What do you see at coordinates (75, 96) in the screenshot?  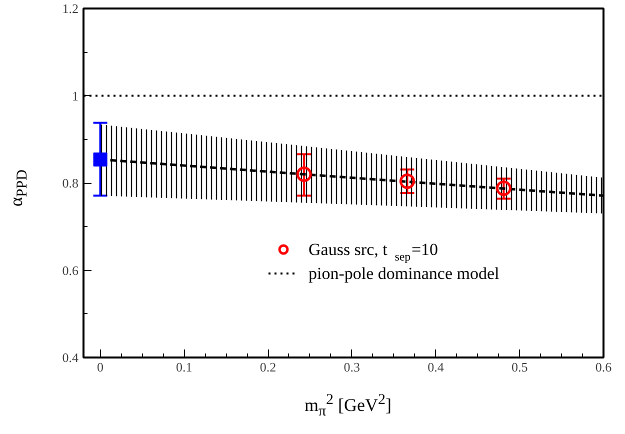 I see `y-tick-label: 1` at bounding box center [75, 96].